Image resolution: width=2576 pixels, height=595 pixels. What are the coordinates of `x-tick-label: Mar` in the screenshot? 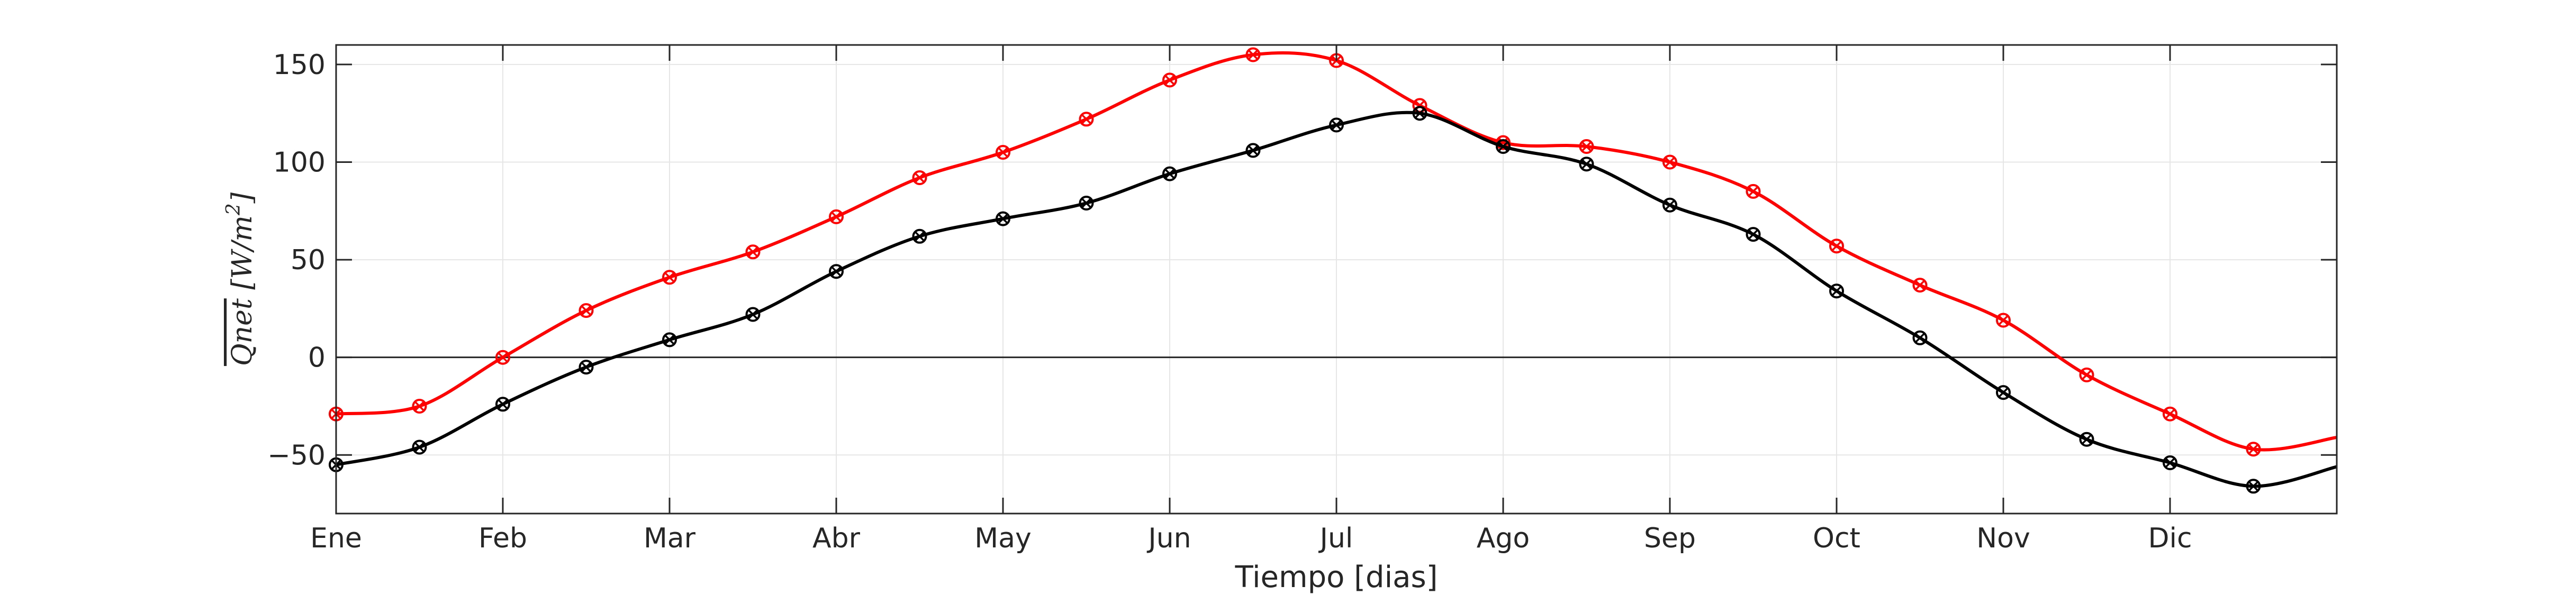 It's located at (670, 538).